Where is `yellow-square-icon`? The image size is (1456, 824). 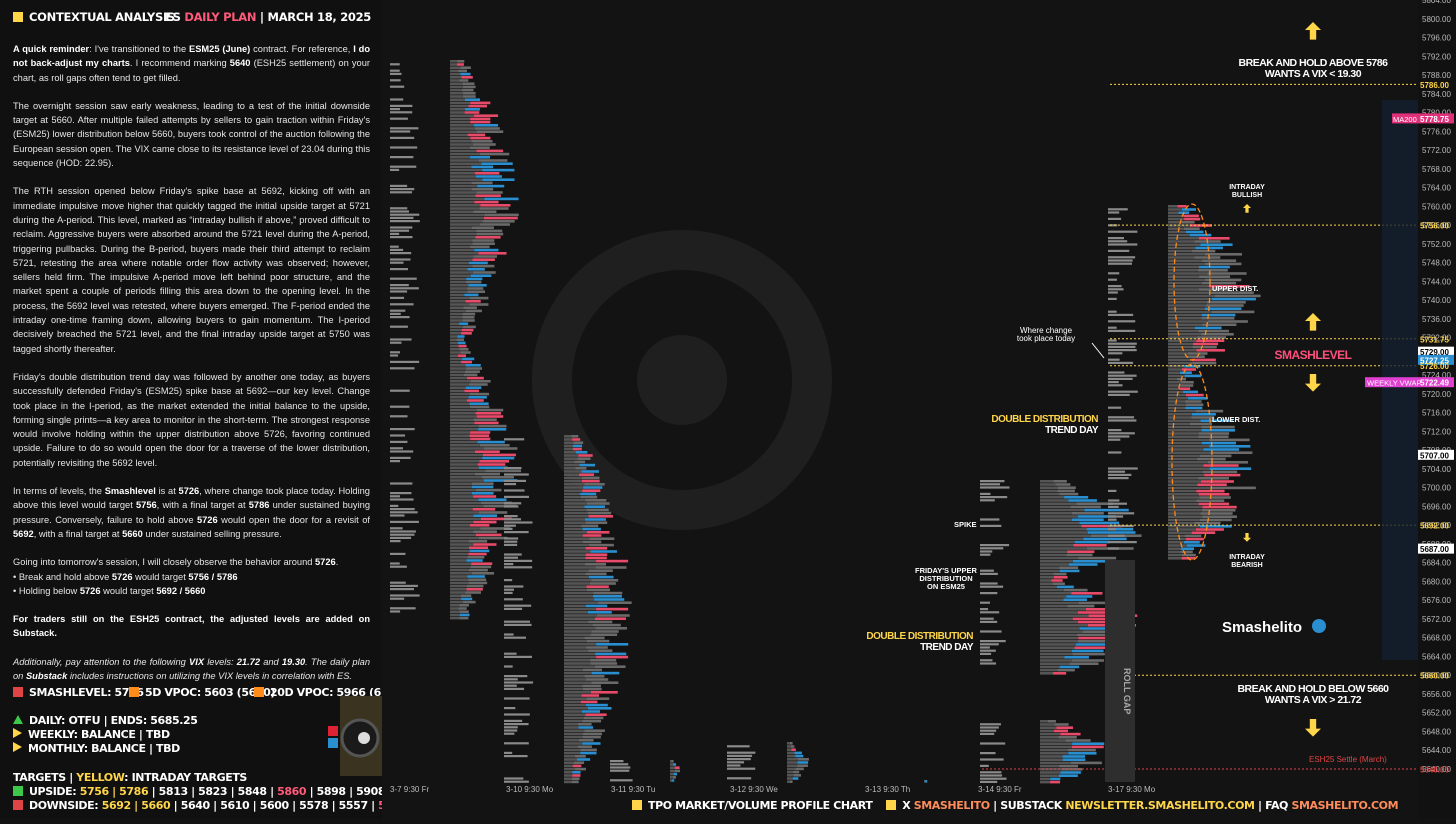 yellow-square-icon is located at coordinates (18, 17).